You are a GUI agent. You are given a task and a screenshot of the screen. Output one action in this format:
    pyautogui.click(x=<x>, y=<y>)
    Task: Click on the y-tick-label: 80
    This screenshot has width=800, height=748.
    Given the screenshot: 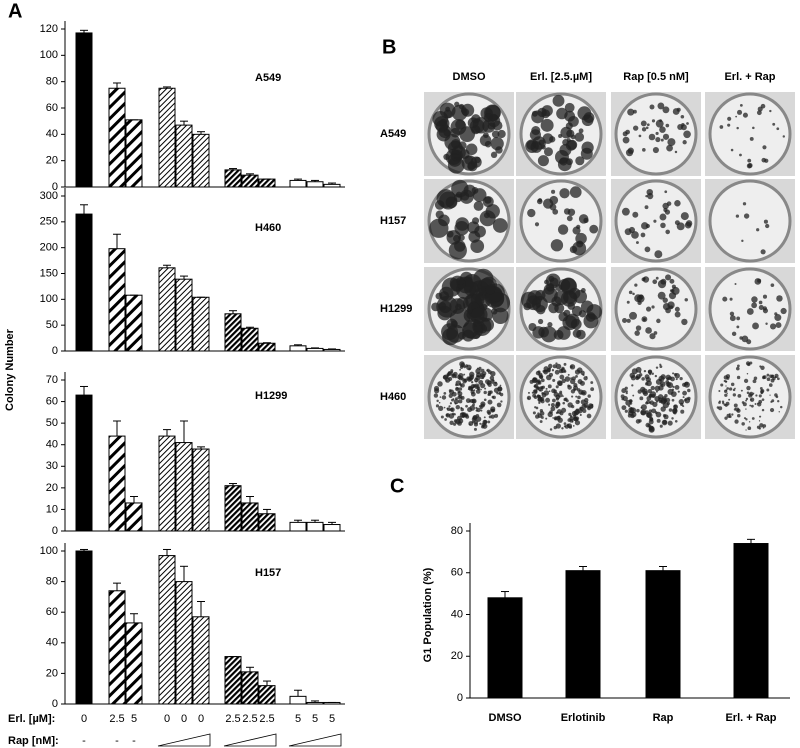 What is the action you would take?
    pyautogui.click(x=457, y=531)
    